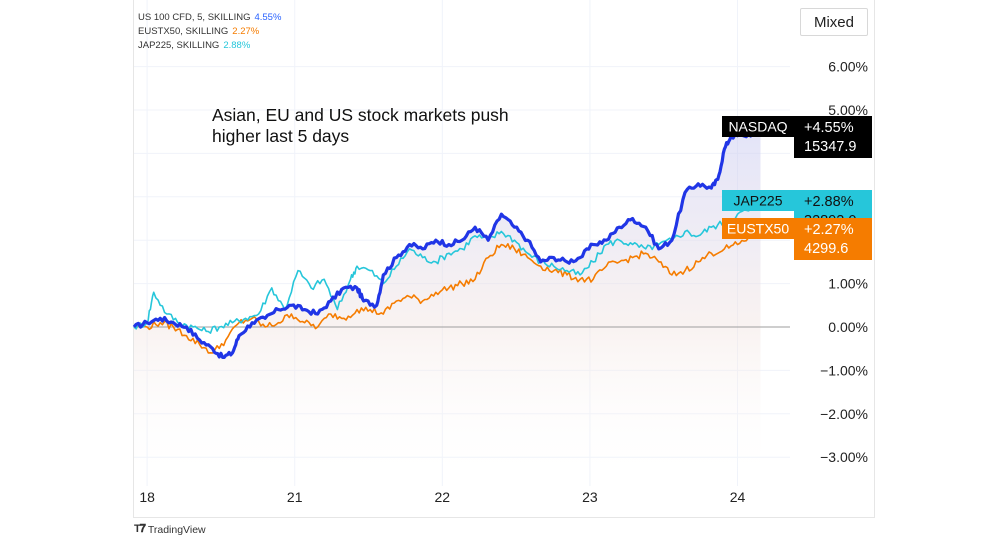 The image size is (1007, 540). I want to click on legend-label: EUSTX50, SKILLING, so click(183, 31).